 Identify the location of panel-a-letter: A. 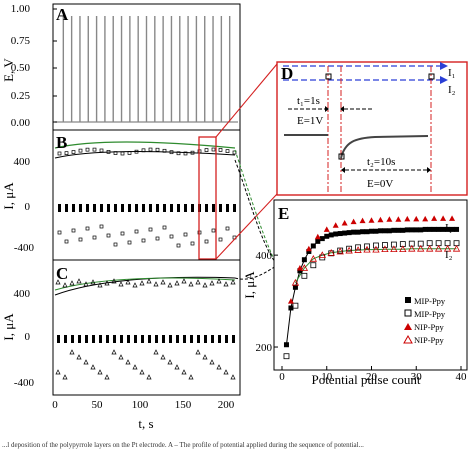
(62, 14).